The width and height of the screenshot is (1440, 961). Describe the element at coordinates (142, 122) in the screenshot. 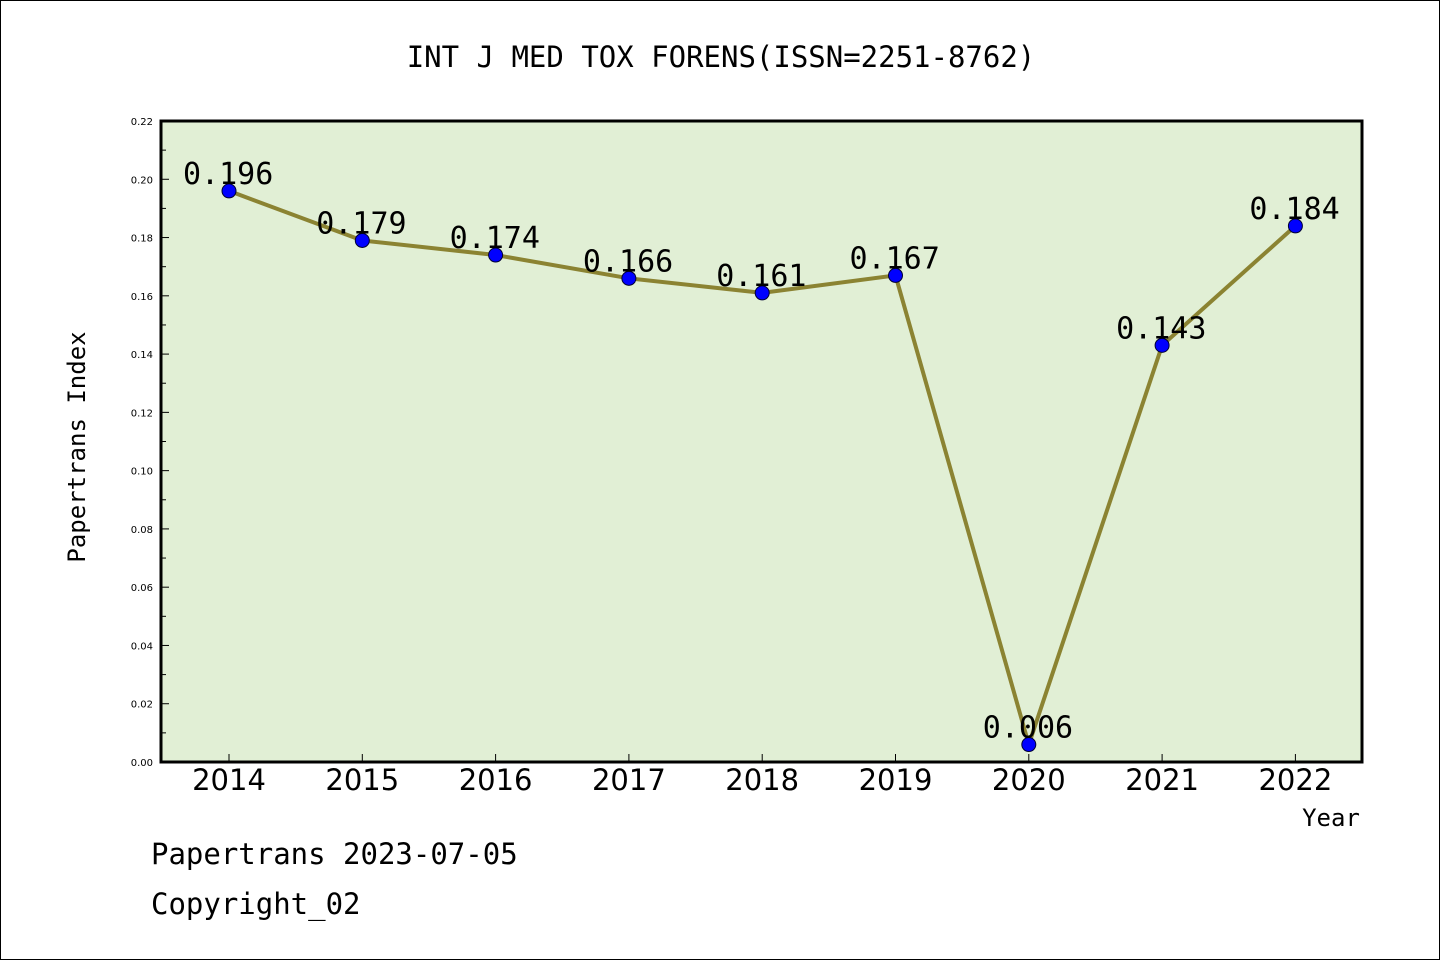

I see `y-tick-label: 0.22` at that location.